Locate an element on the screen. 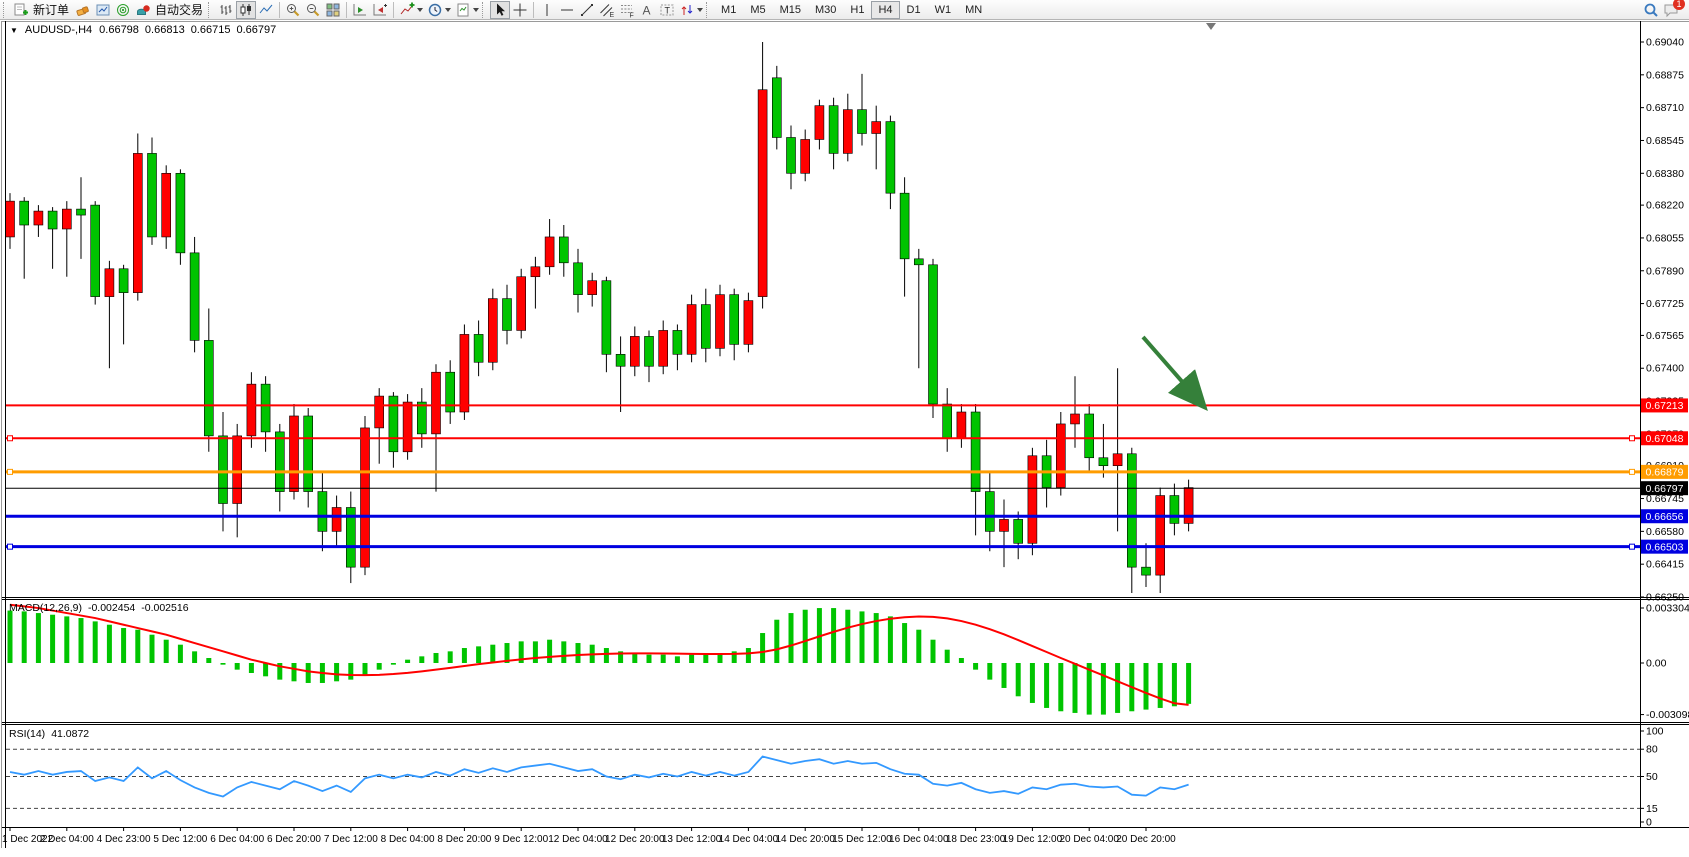 The image size is (1689, 857). timeframe-M1: M1 is located at coordinates (728, 10).